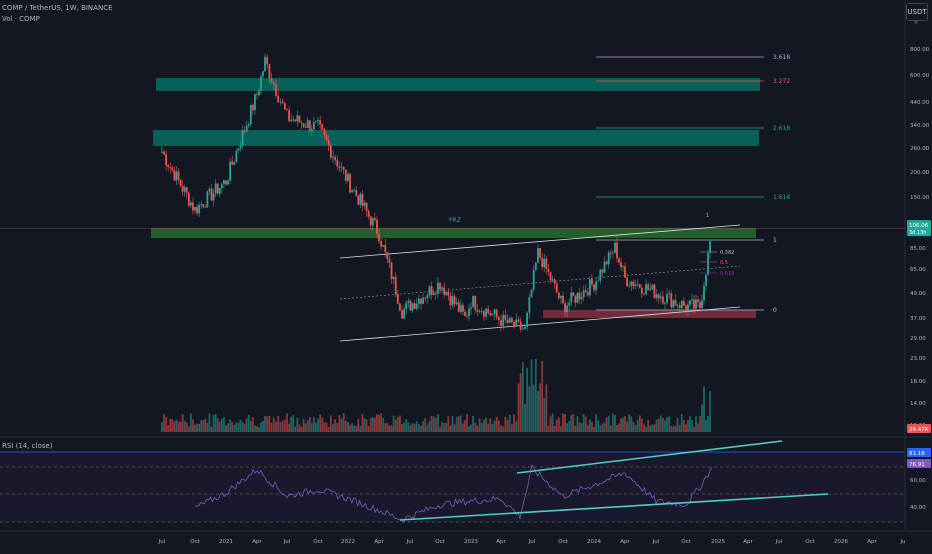 Image resolution: width=932 pixels, height=554 pixels. Describe the element at coordinates (919, 226) in the screenshot. I see `current-price-text: 106.06` at that location.